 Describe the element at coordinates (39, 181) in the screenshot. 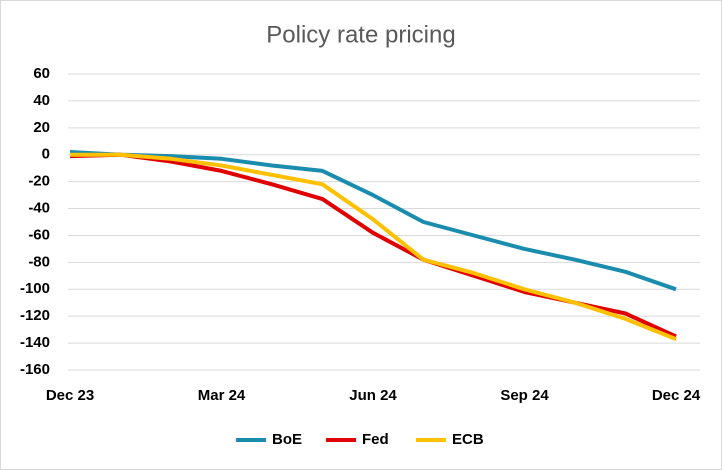

I see `y-tick-label: -20` at that location.